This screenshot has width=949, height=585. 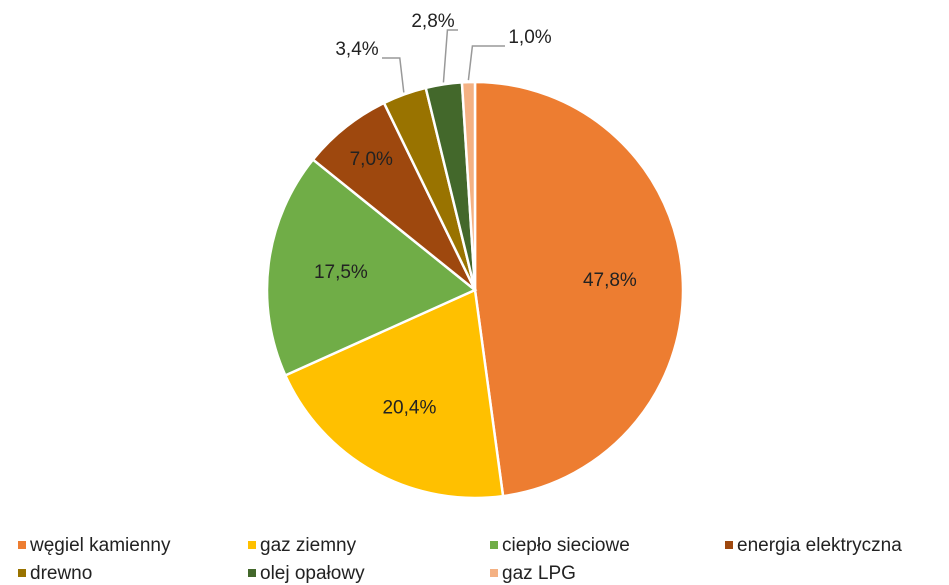 I want to click on data-label: 20,4%, so click(x=409, y=407).